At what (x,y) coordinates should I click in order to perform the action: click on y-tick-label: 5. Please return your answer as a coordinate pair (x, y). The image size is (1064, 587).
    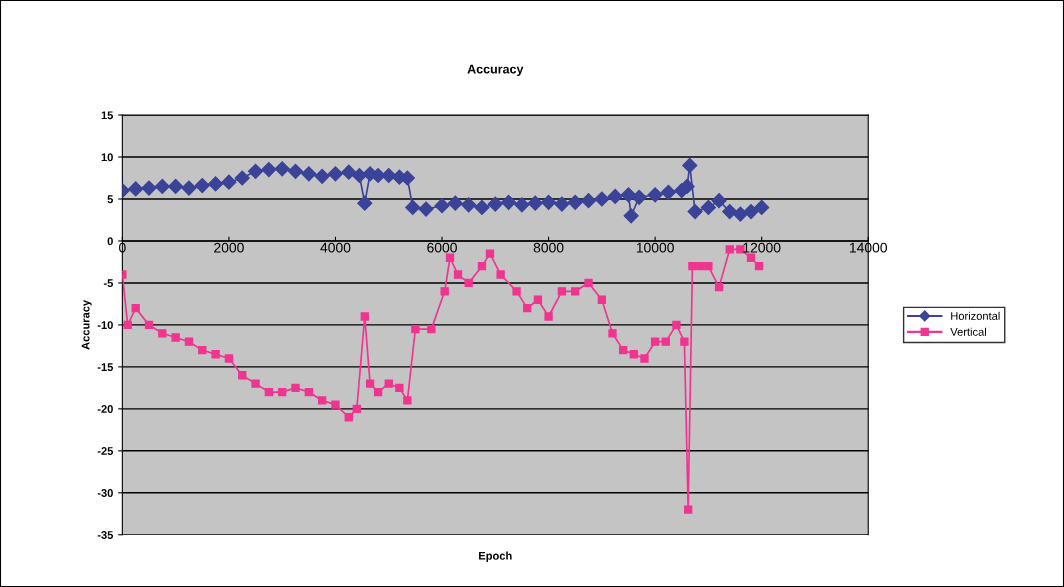
    Looking at the image, I should click on (110, 199).